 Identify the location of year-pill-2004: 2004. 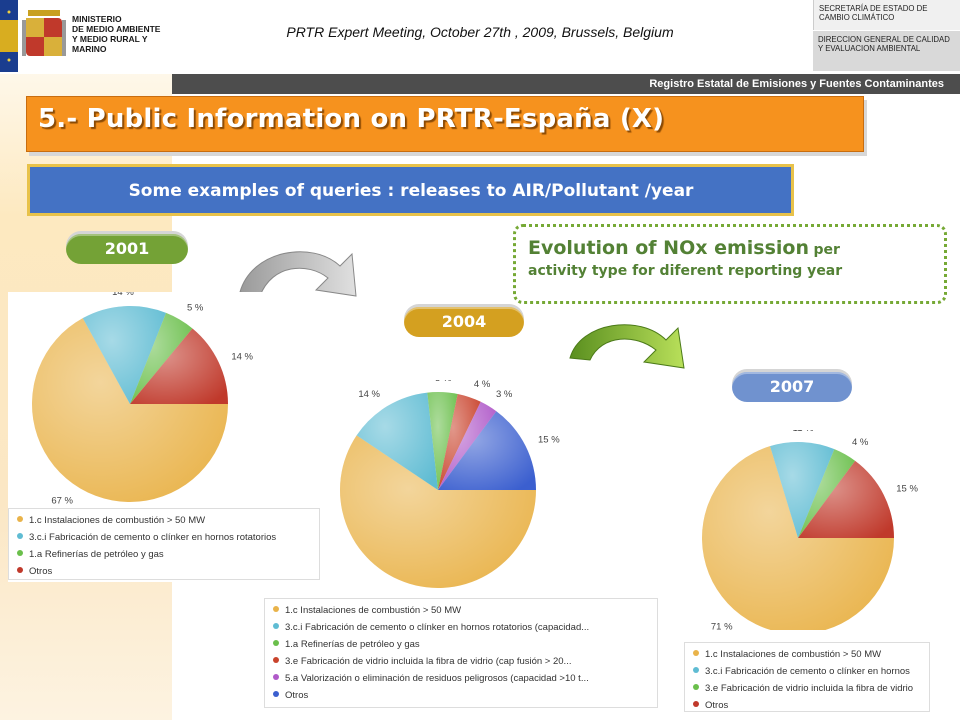
(464, 322).